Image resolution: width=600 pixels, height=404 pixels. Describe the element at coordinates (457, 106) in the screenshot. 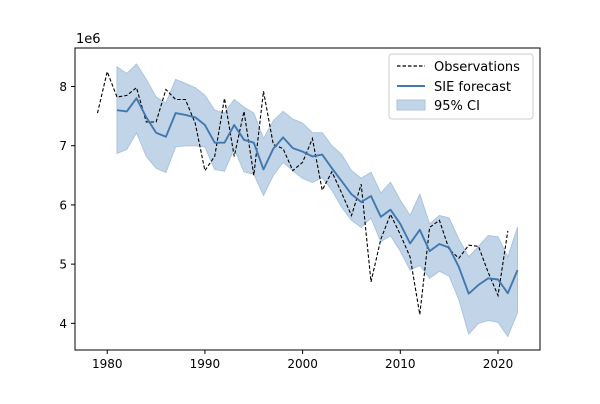

I see `legend-ci-label: 95% CI` at that location.